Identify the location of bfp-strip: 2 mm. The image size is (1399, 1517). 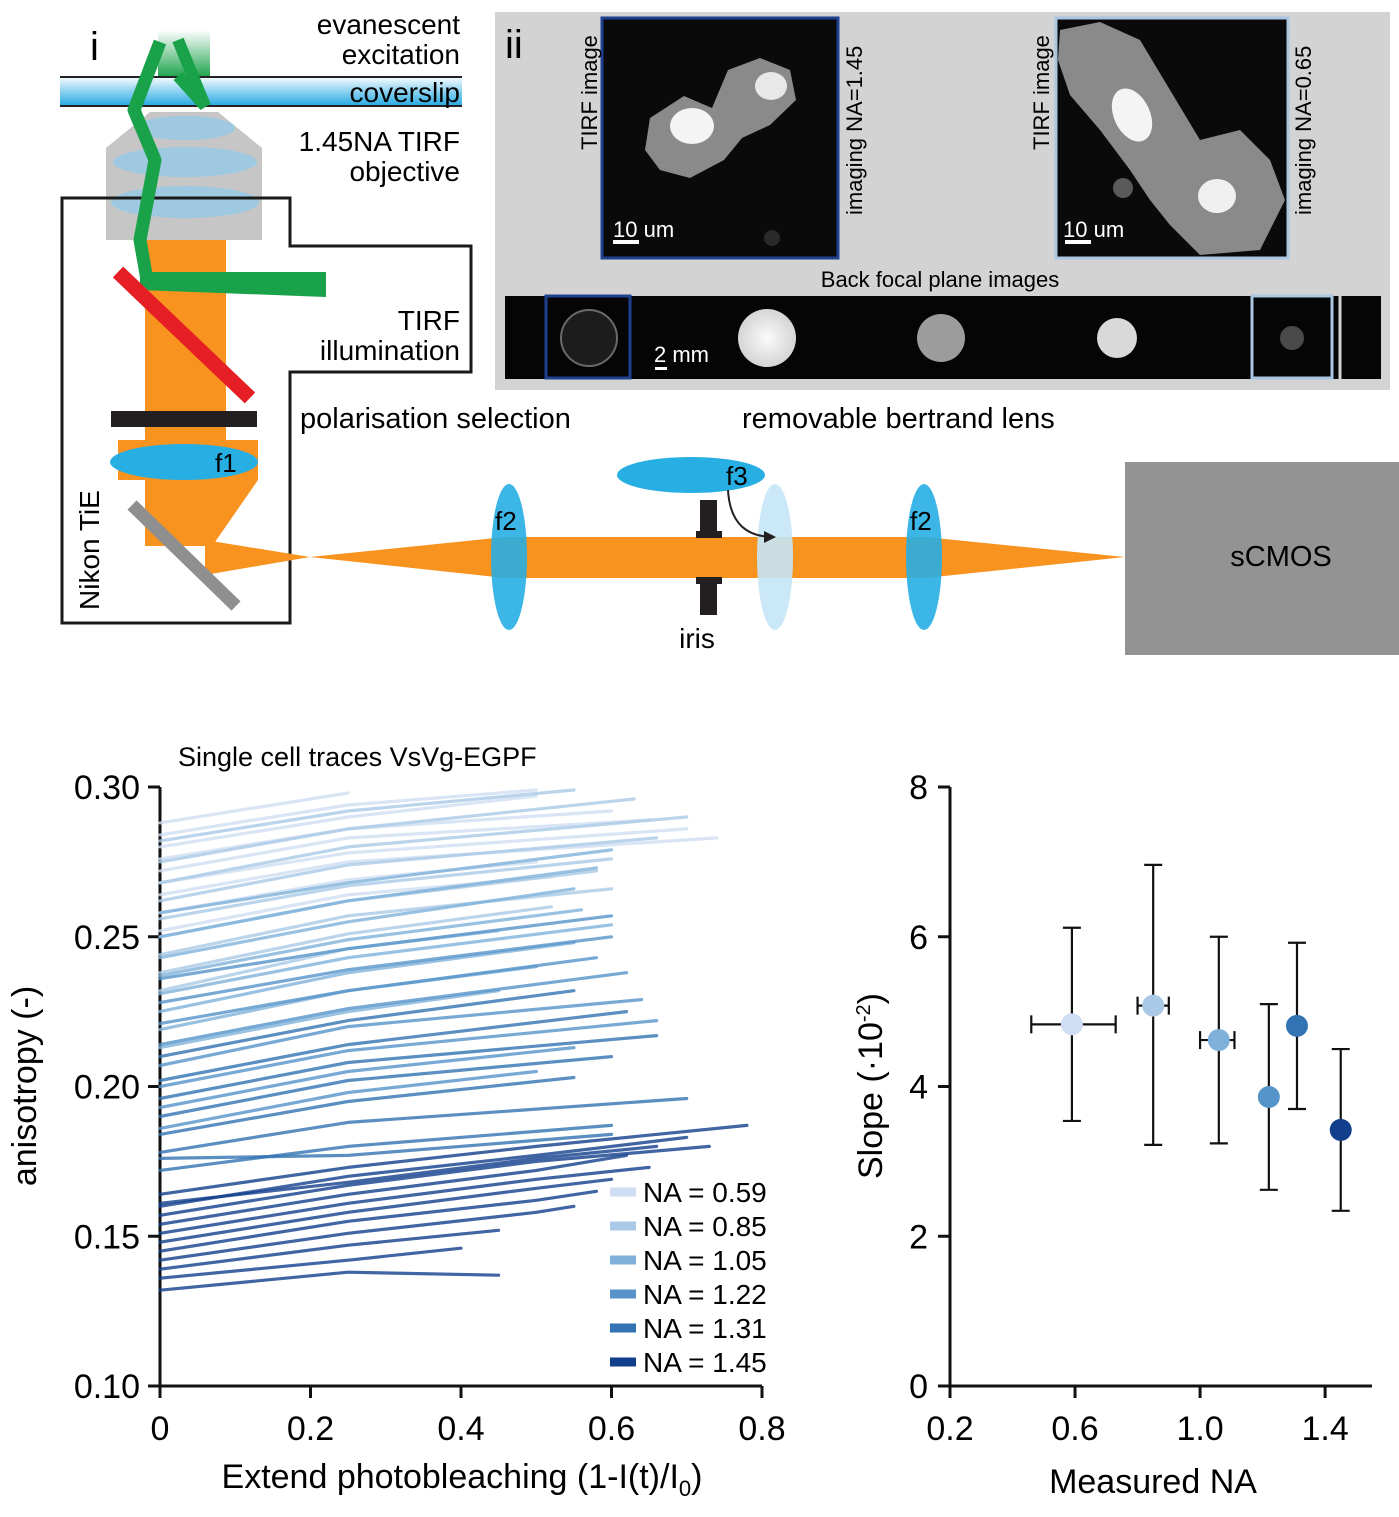
(943, 337).